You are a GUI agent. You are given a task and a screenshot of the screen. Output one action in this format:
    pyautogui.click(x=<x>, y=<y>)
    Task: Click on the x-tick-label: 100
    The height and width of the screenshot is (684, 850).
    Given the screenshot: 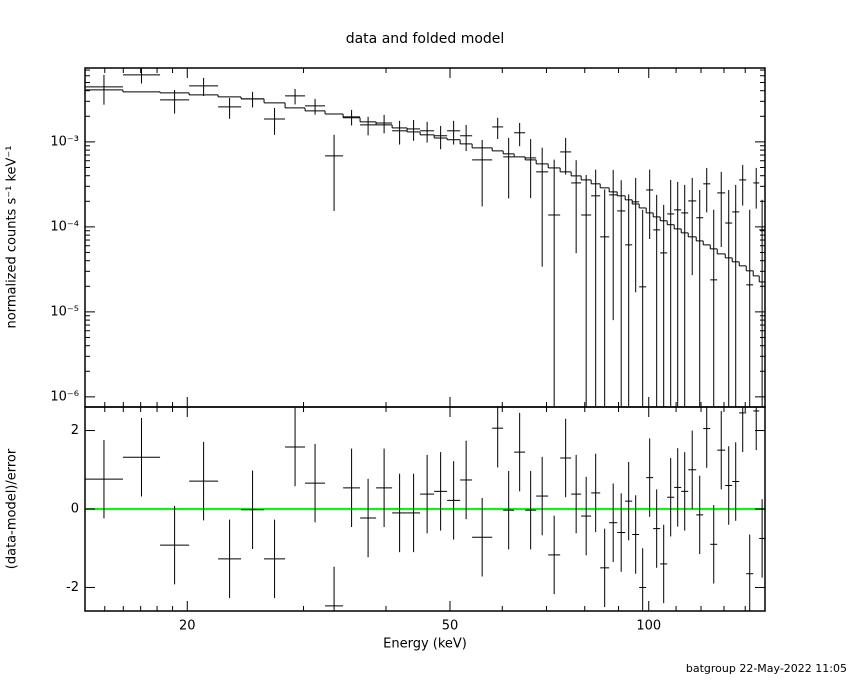 What is the action you would take?
    pyautogui.click(x=648, y=626)
    